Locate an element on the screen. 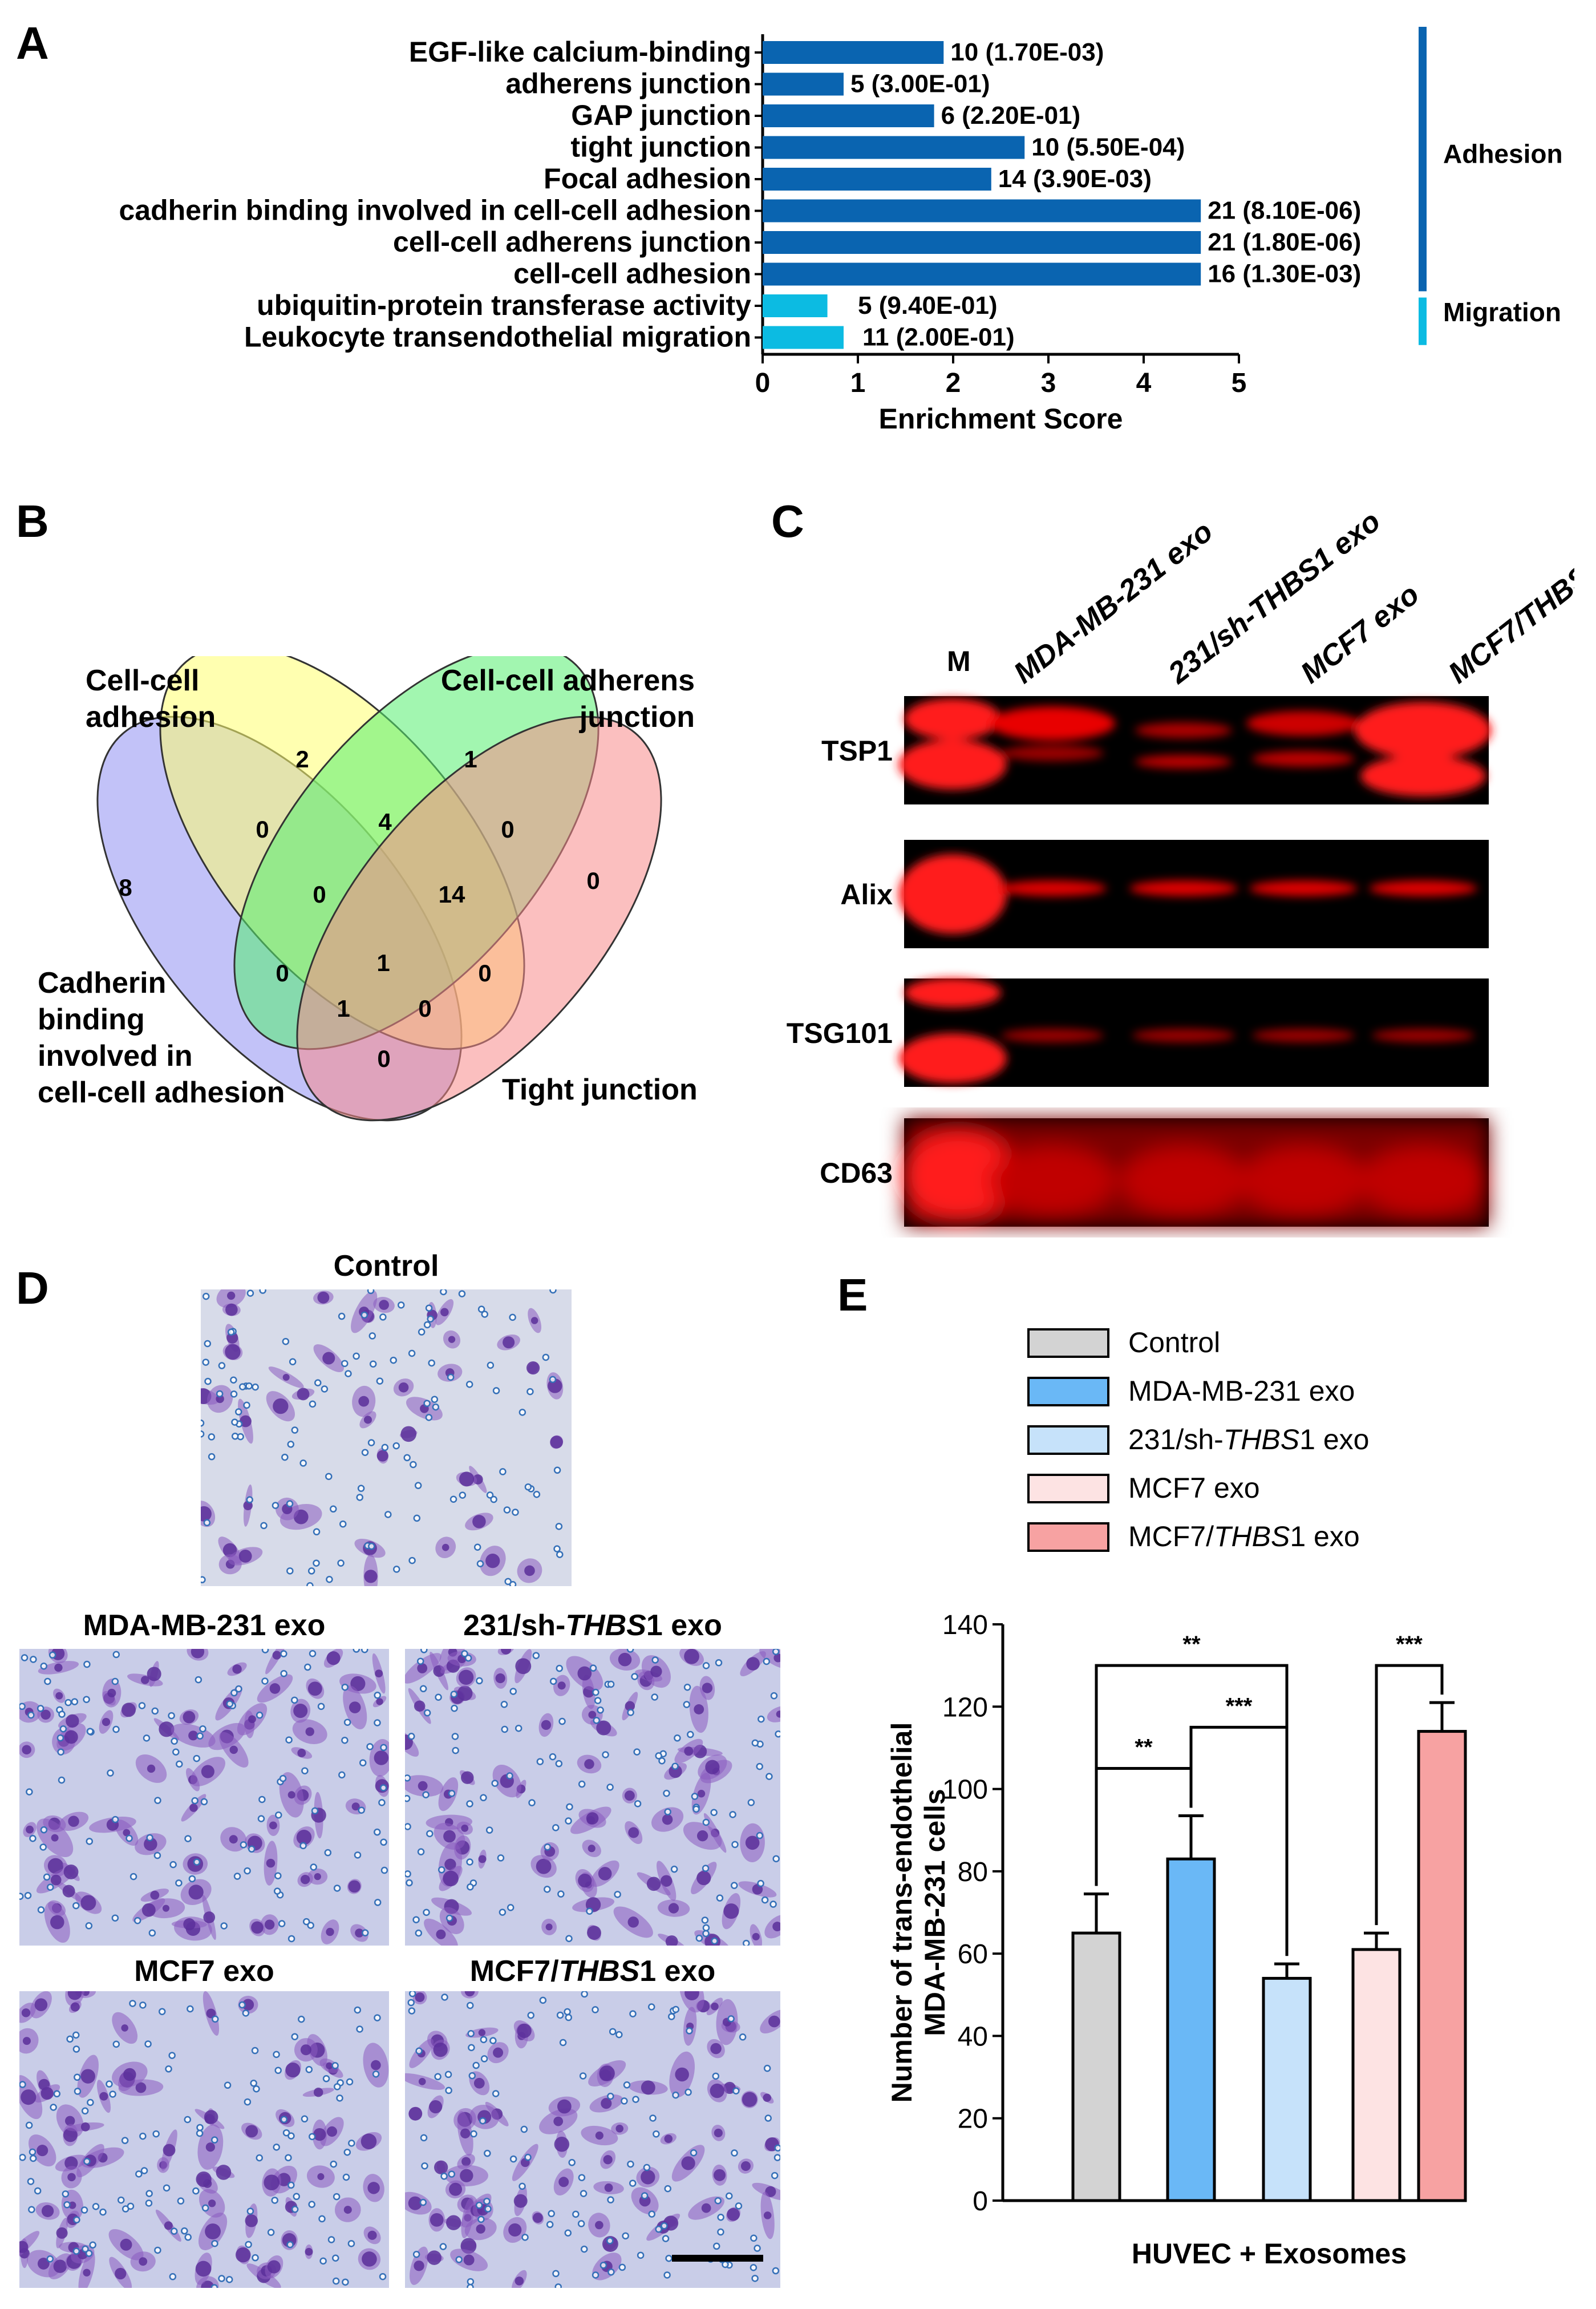 The height and width of the screenshot is (2309, 1596). venn-label-cadherin: cell-cell adhesion is located at coordinates (161, 1092).